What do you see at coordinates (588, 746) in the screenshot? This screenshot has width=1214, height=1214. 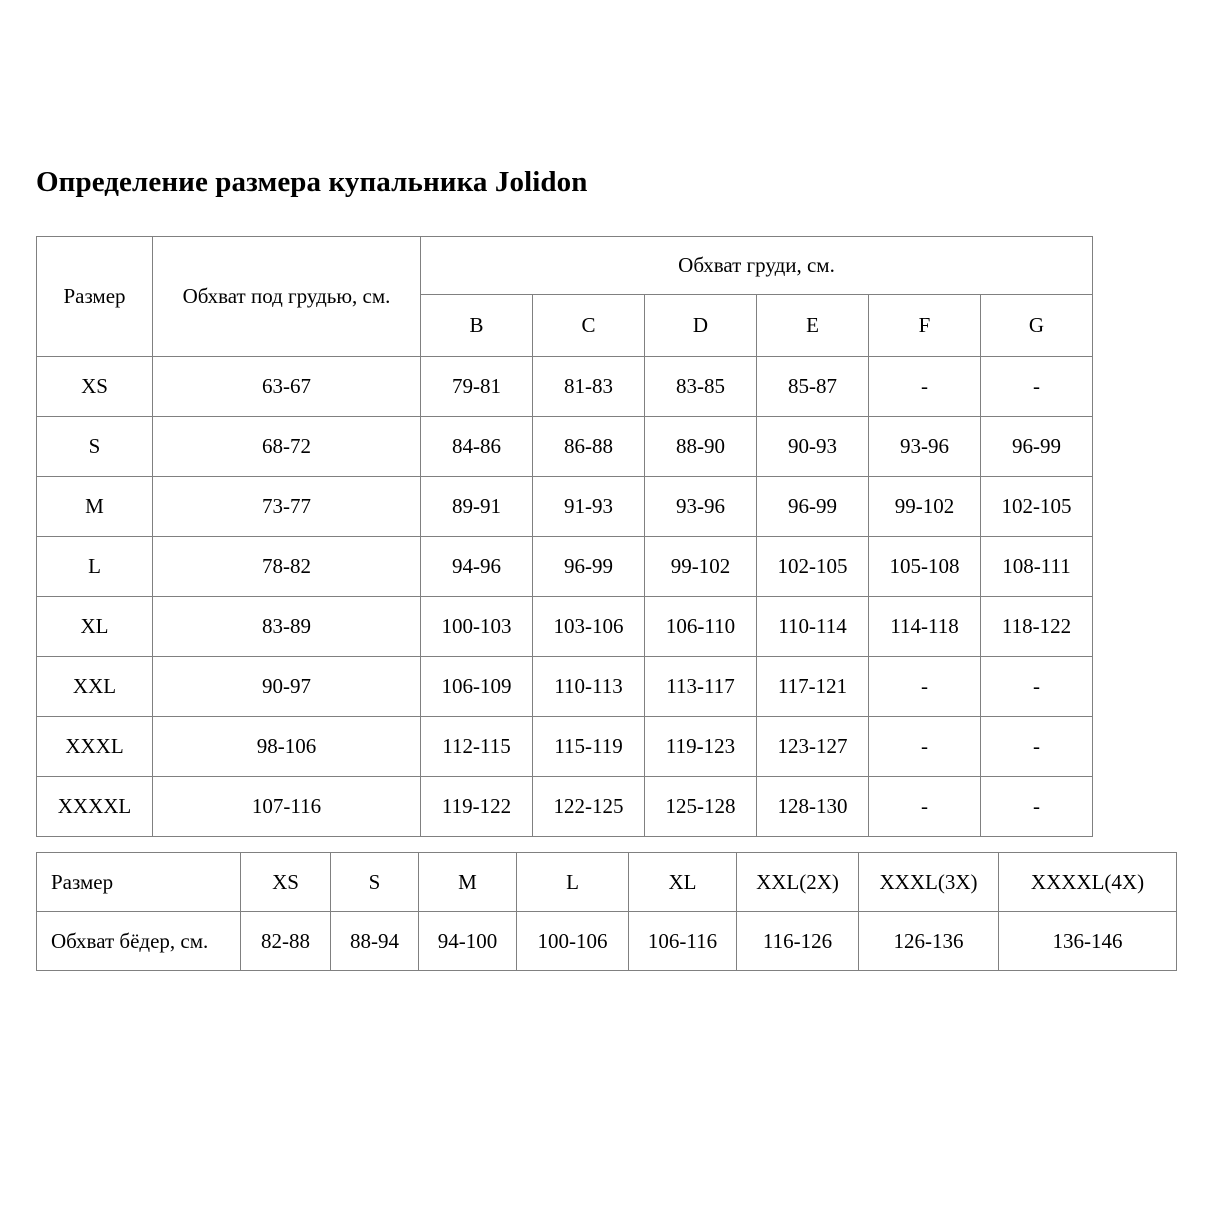 I see `cell-cup-c: 115-119` at bounding box center [588, 746].